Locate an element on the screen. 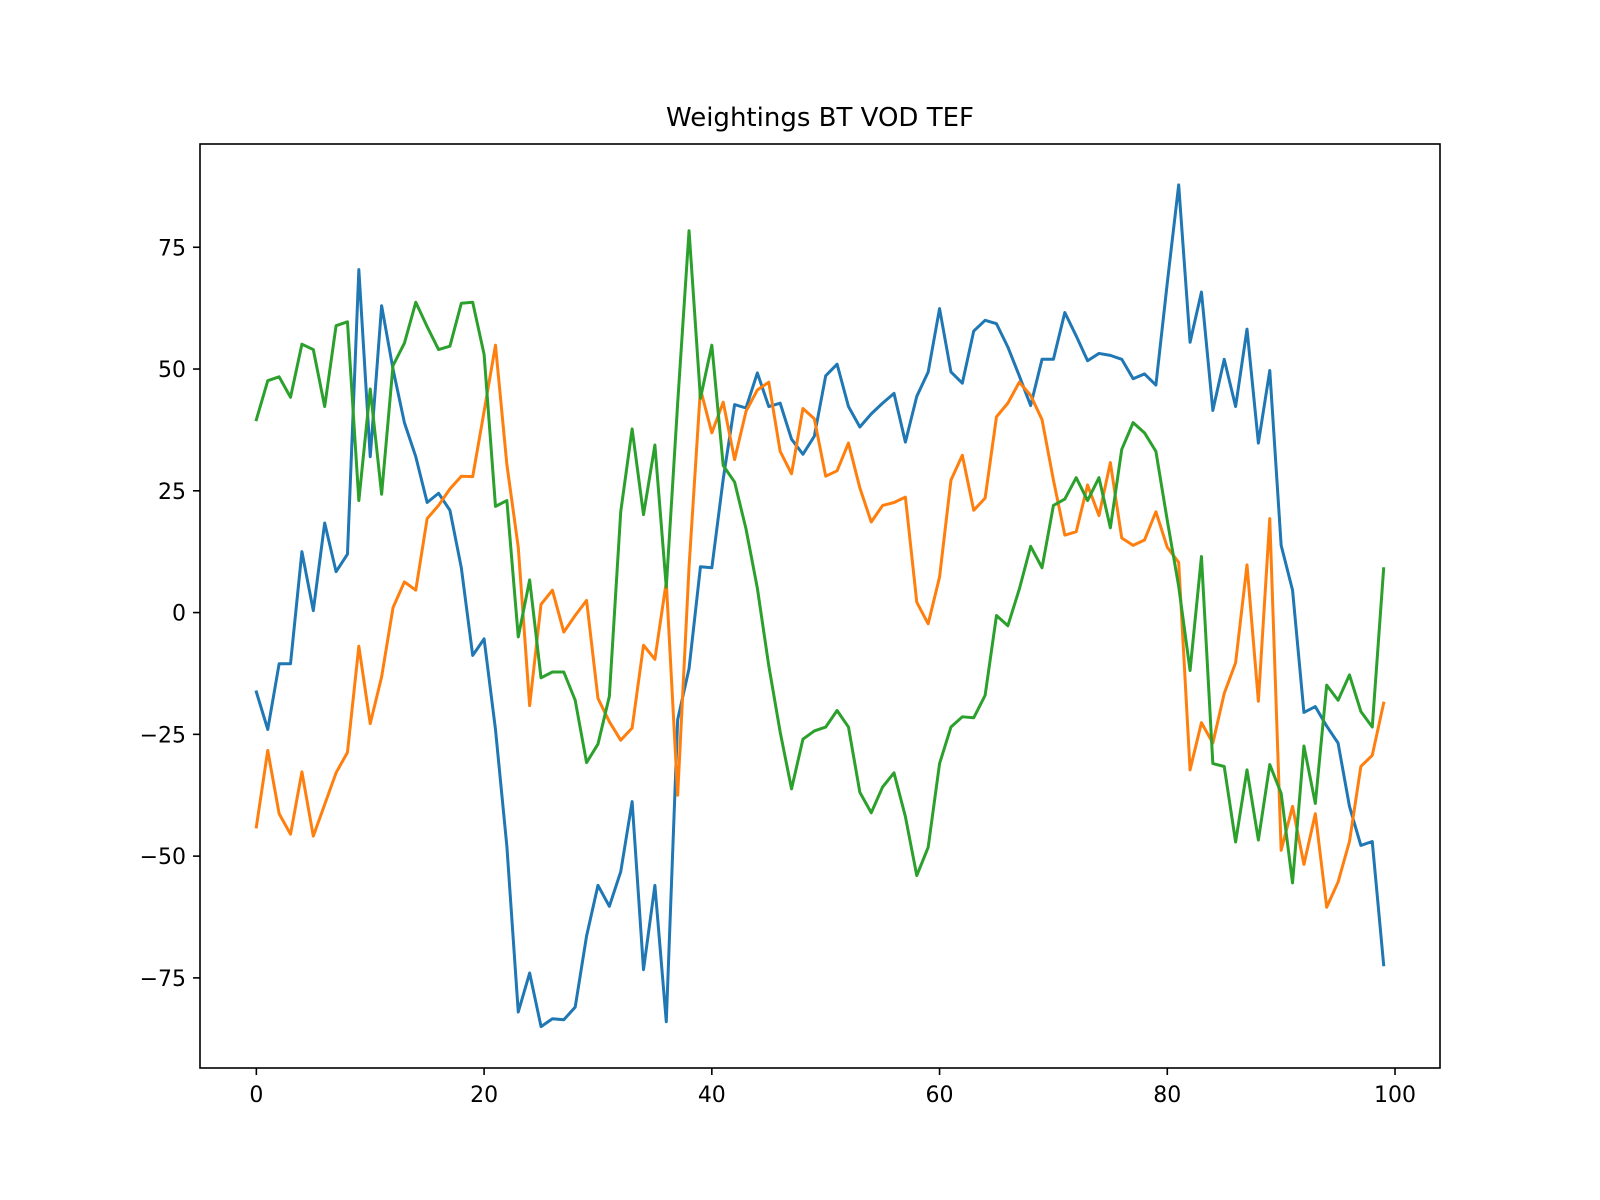  x-tick-label: 100 is located at coordinates (1395, 1095).